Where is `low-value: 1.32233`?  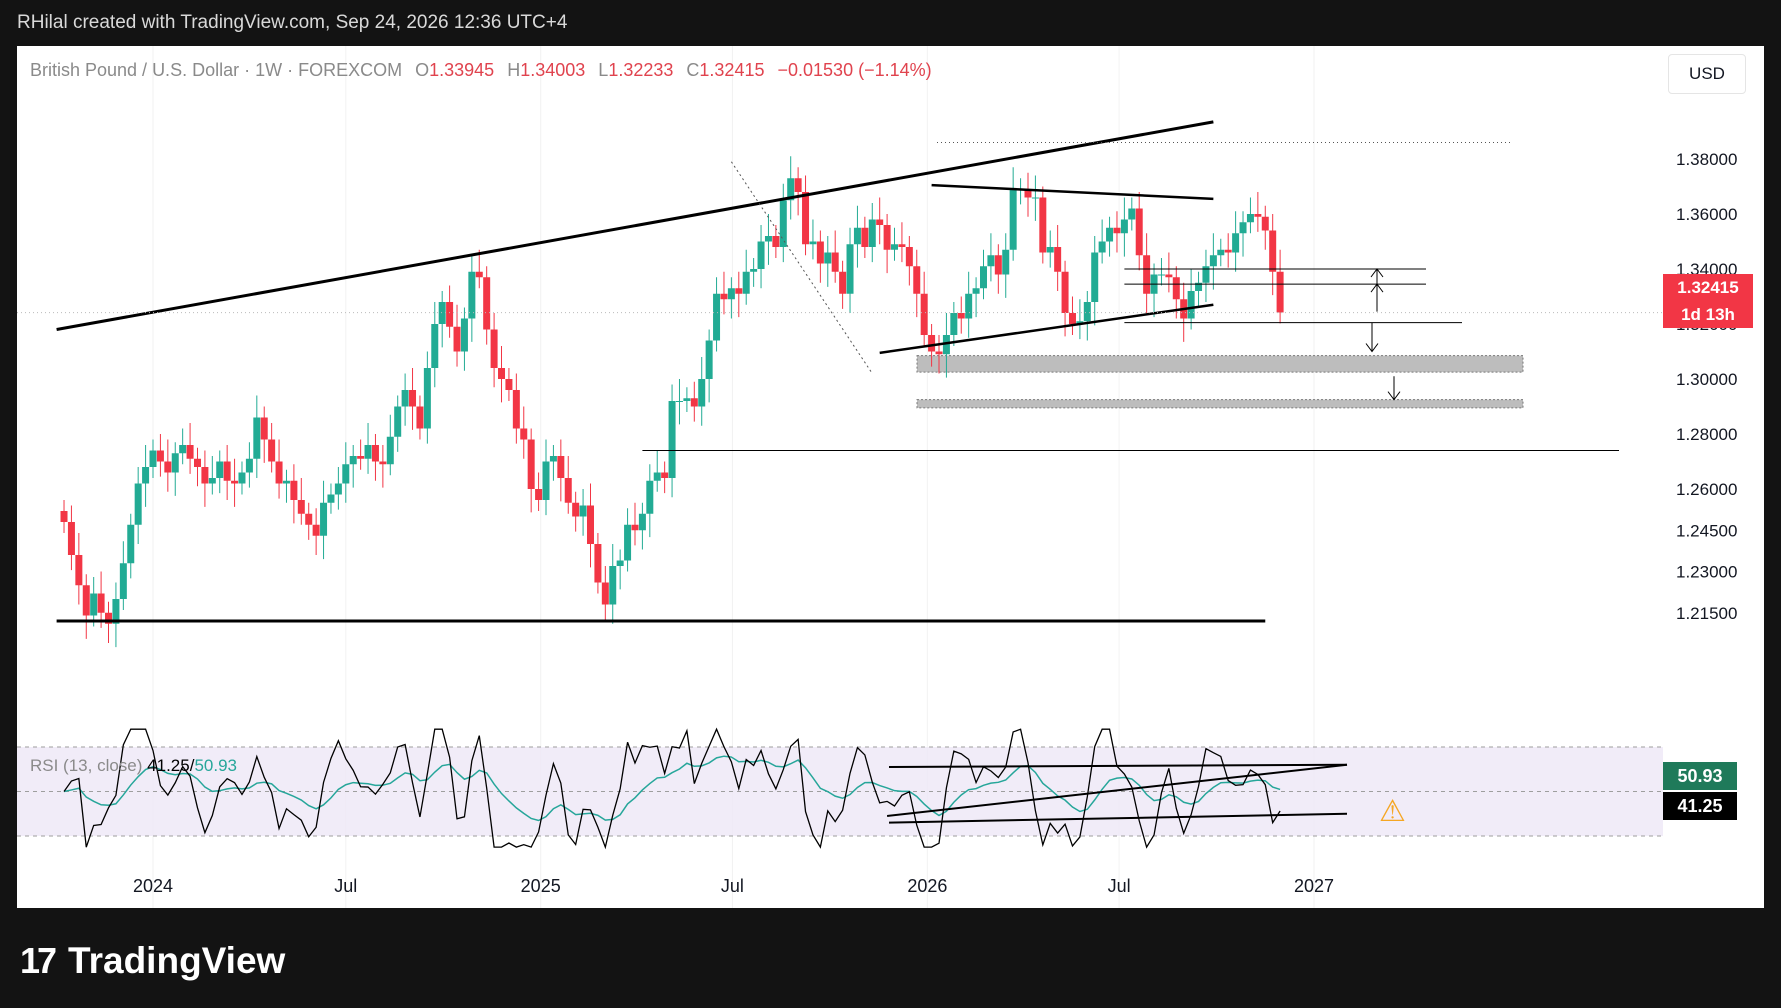
low-value: 1.32233 is located at coordinates (641, 70).